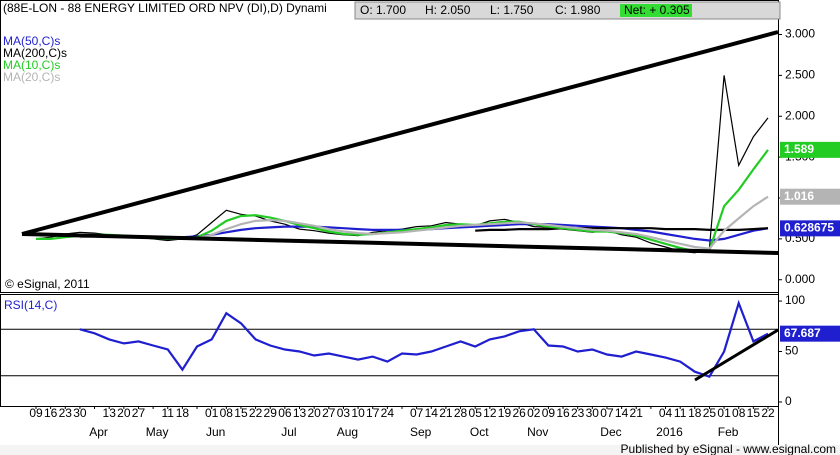 The image size is (840, 455). Describe the element at coordinates (537, 432) in the screenshot. I see `month-label: Nov` at that location.